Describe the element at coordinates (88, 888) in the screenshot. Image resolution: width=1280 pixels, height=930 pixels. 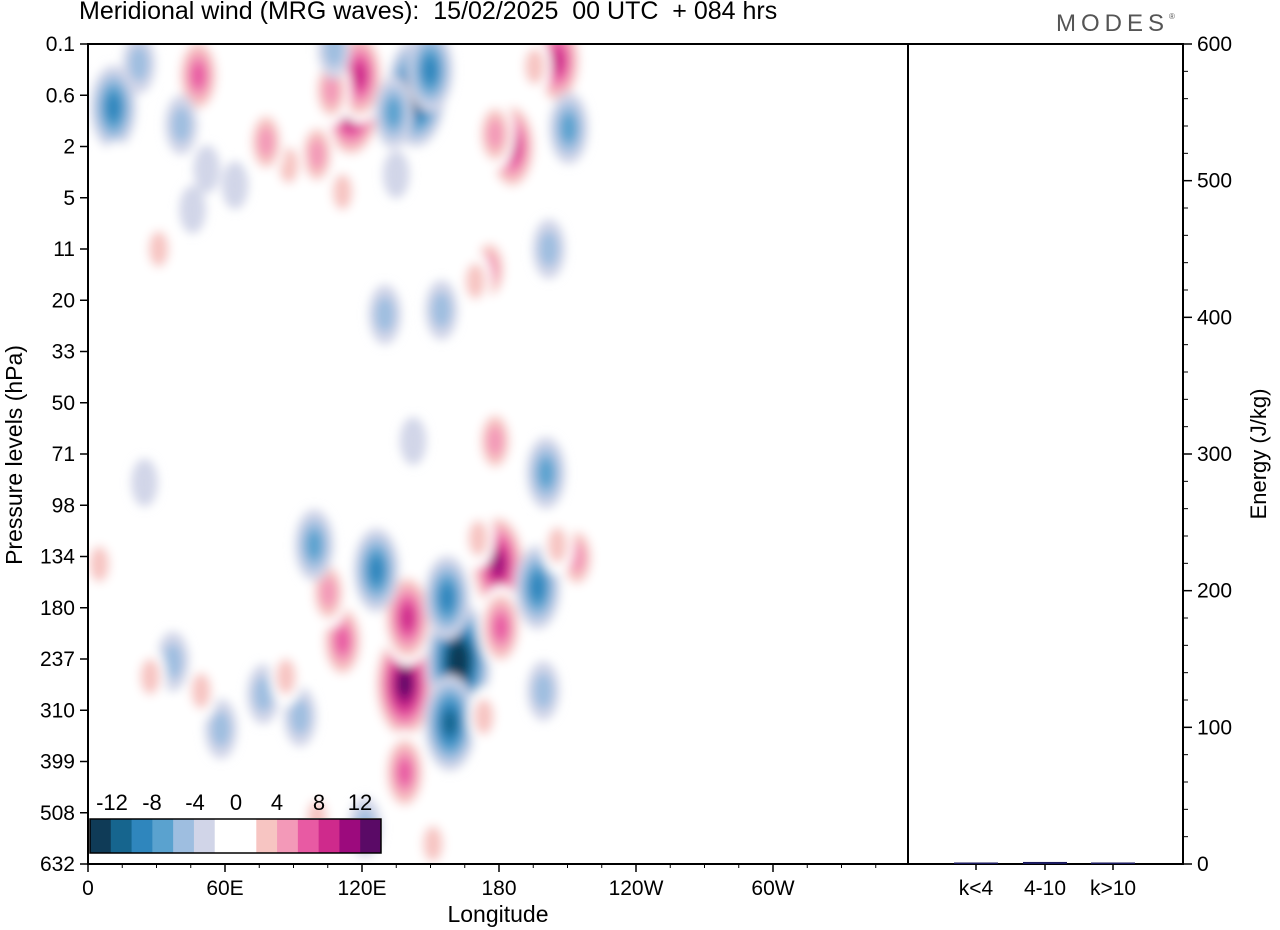
I see `x-tick-label: 0` at that location.